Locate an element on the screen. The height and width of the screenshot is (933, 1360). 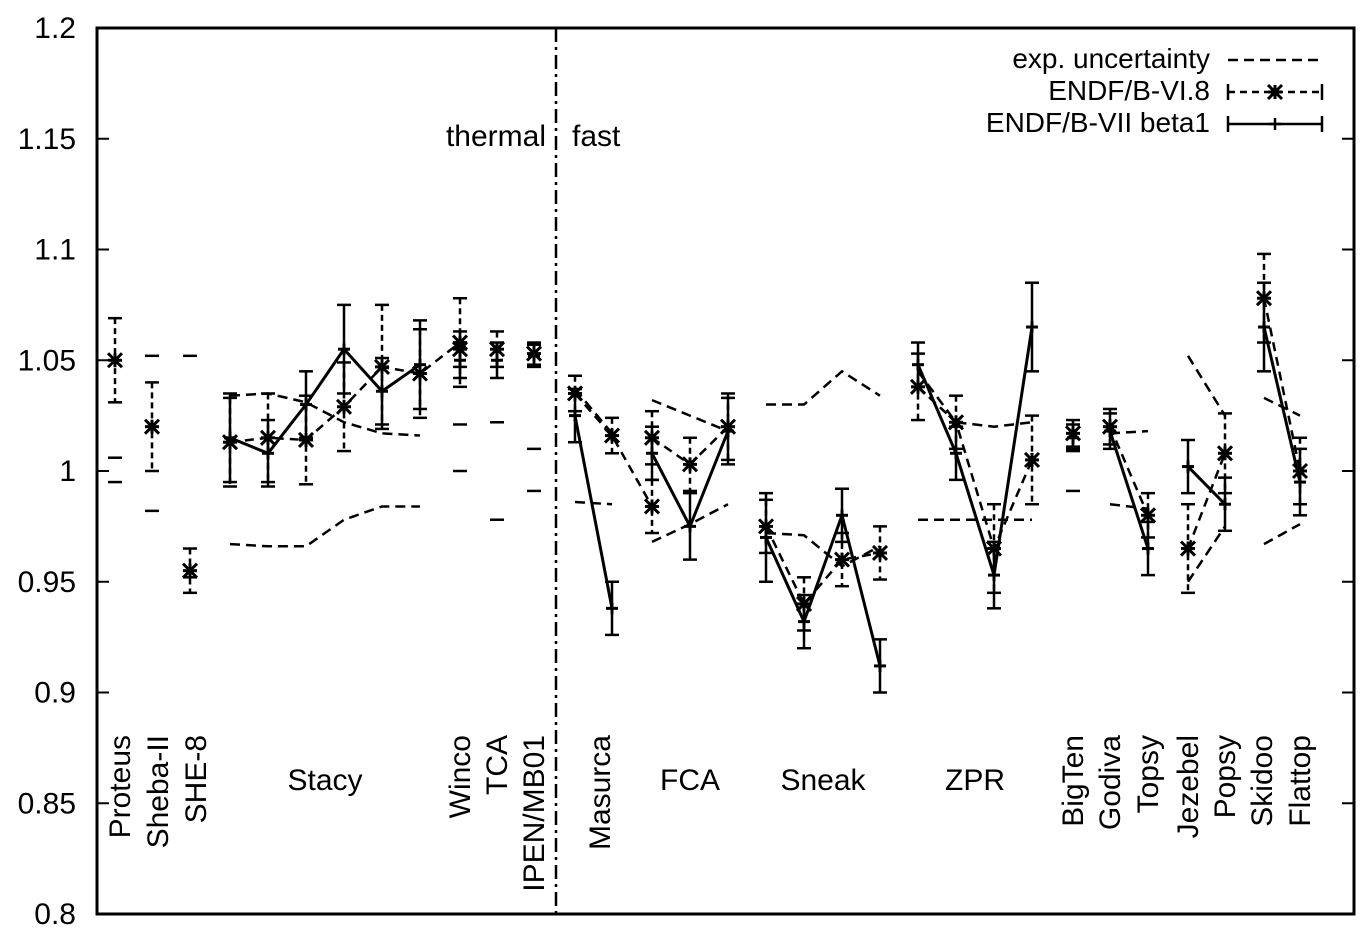
group-label-sheba-ii: Sheba-II is located at coordinates (158, 791).